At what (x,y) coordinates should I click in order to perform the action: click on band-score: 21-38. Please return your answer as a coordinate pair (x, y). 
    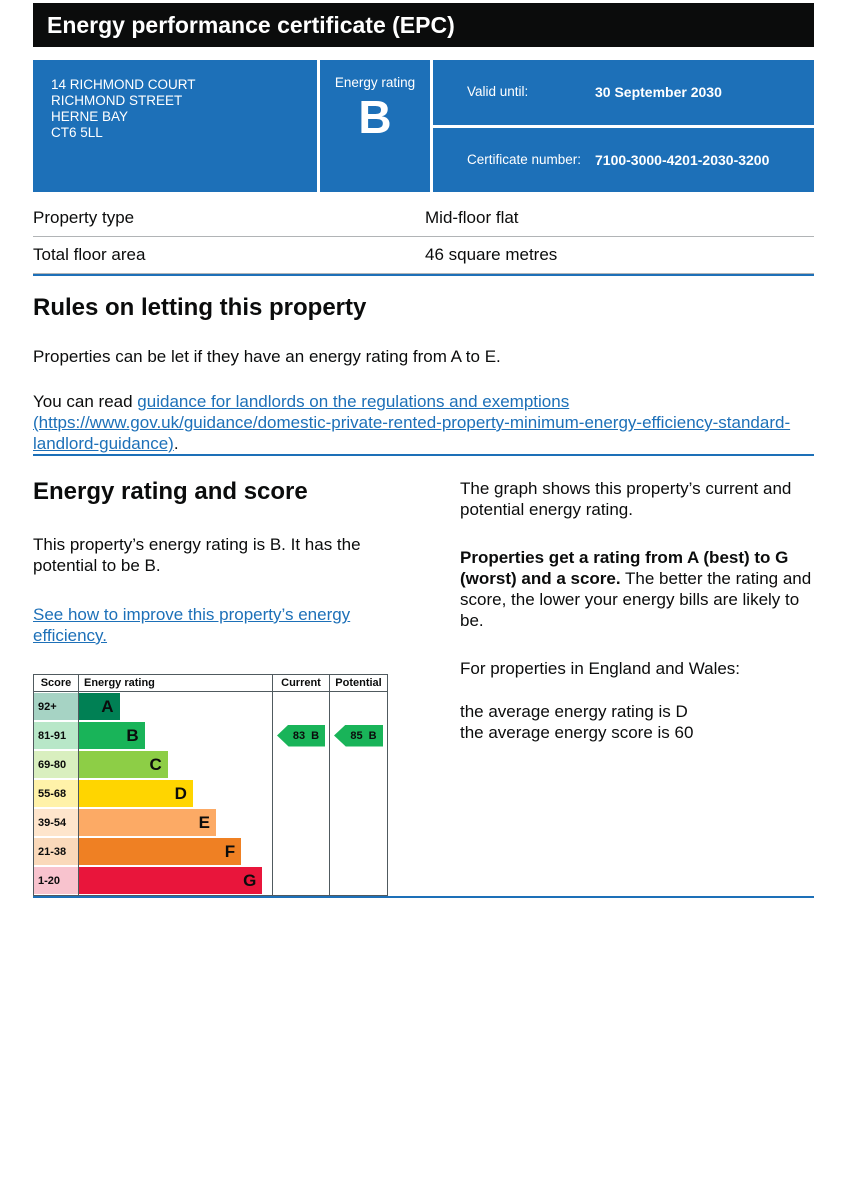
    Looking at the image, I should click on (56, 851).